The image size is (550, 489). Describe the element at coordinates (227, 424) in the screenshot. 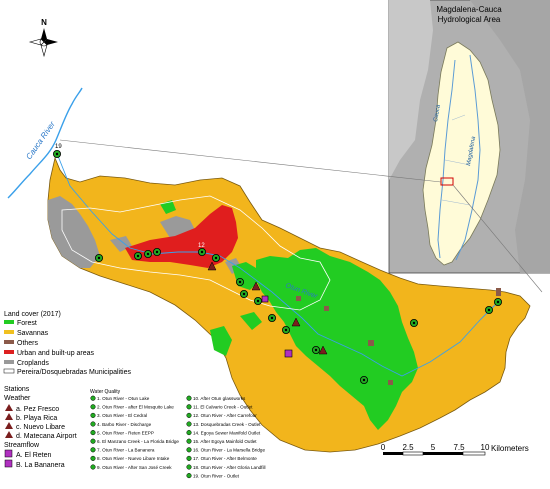

I see `legend-wq-label: 13. Dosquebradas Creek - Outlet` at that location.